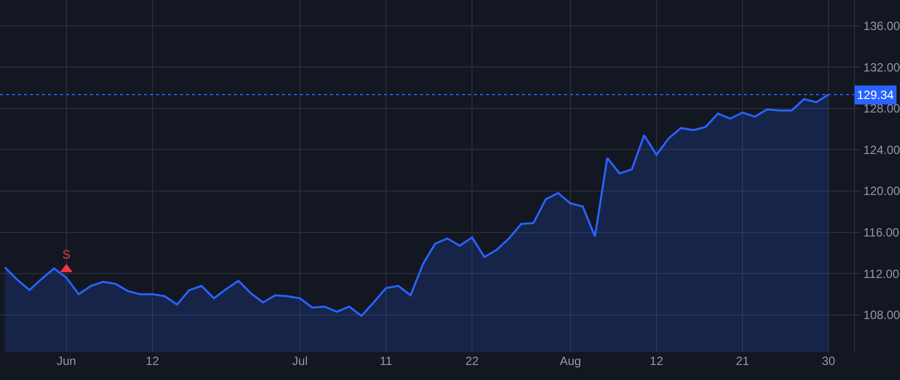 This screenshot has width=900, height=380. Describe the element at coordinates (881, 191) in the screenshot. I see `y-tick-label: 120.00` at that location.